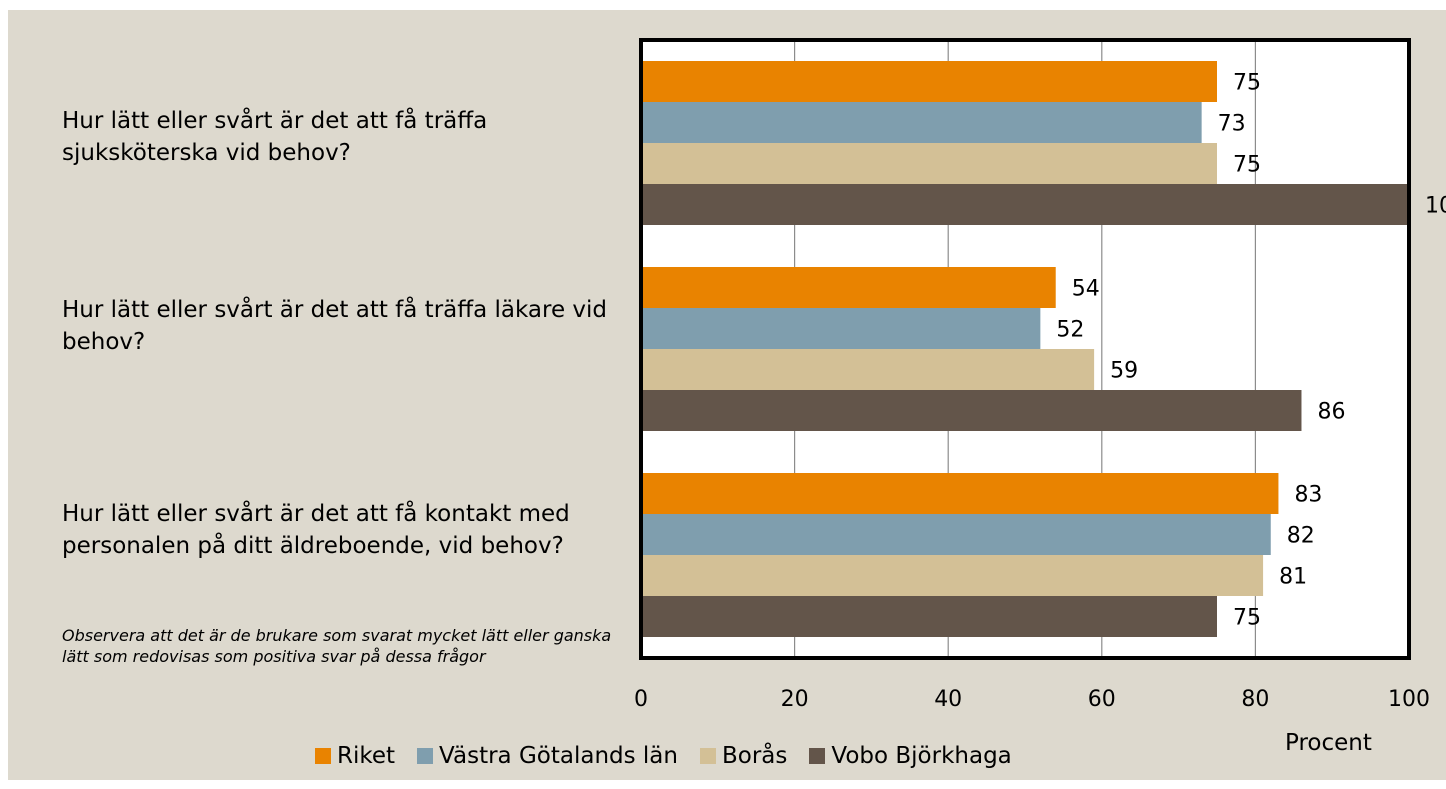 Image resolution: width=1446 pixels, height=789 pixels. I want to click on data-label: 83, so click(1308, 495).